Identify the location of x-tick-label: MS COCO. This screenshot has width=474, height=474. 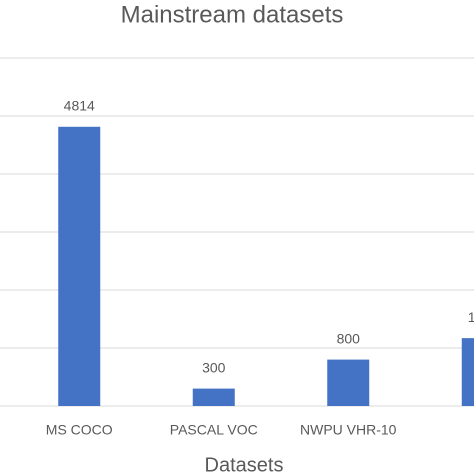
(79, 430).